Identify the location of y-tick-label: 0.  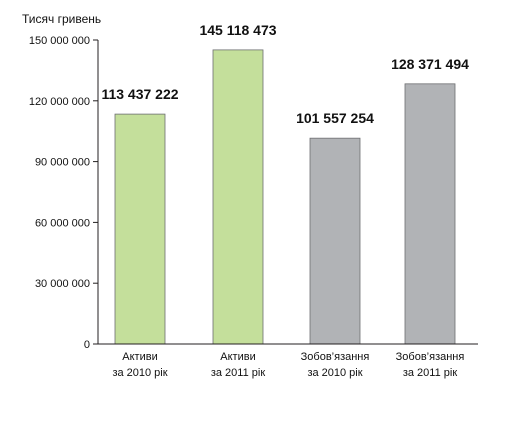
(87, 345).